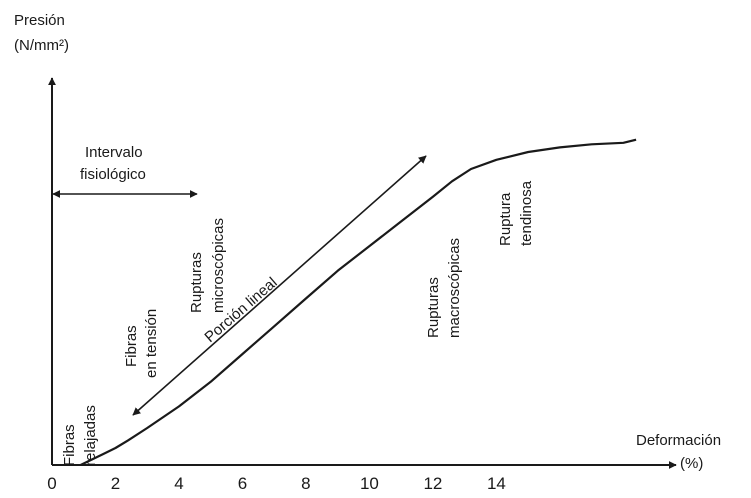 The width and height of the screenshot is (751, 498). I want to click on y-axis-title-line1: Presión, so click(39, 20).